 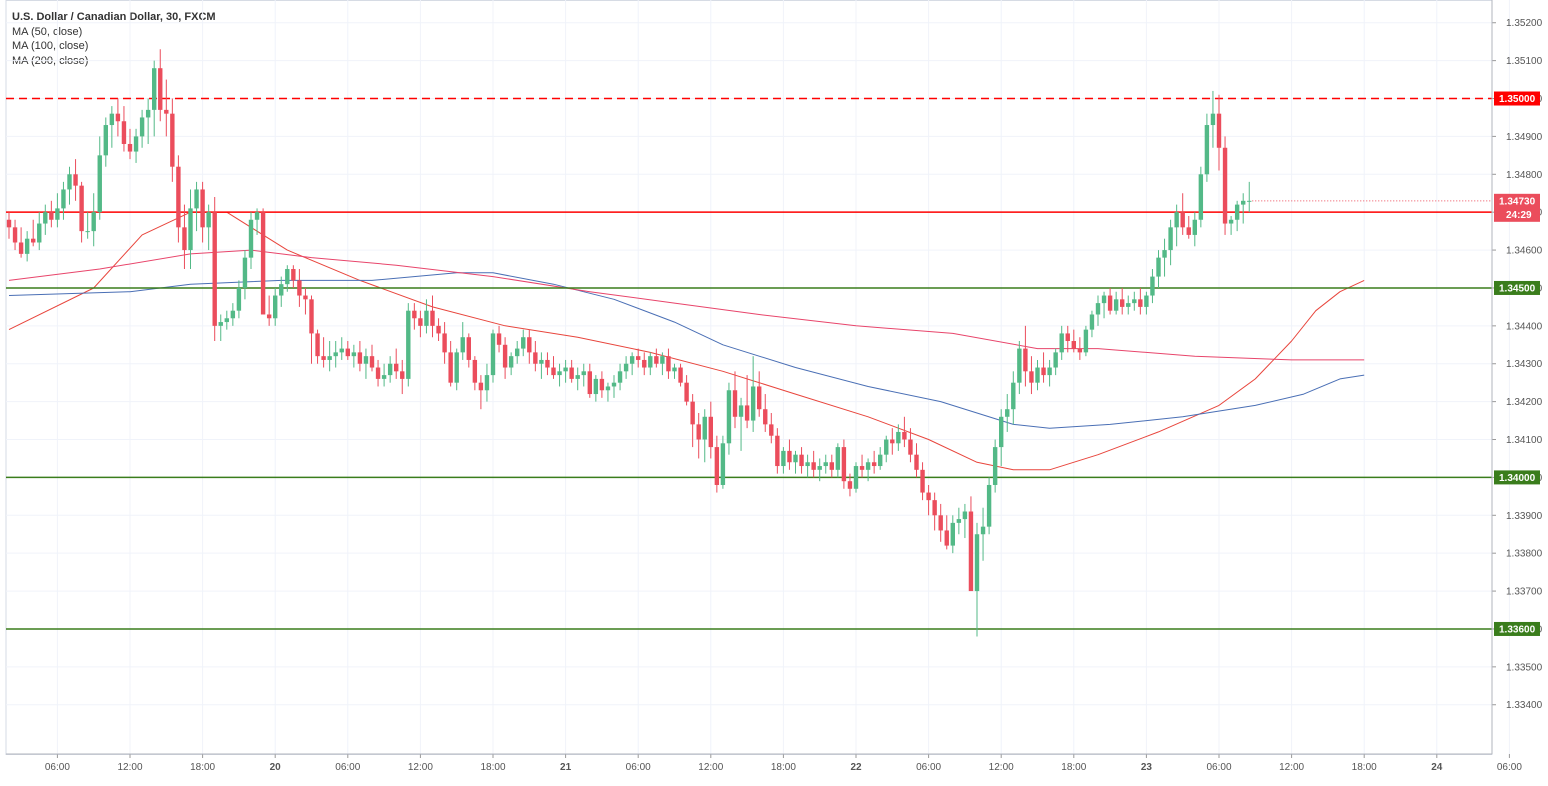 What do you see at coordinates (129, 767) in the screenshot?
I see `x-tick-label: 12:00` at bounding box center [129, 767].